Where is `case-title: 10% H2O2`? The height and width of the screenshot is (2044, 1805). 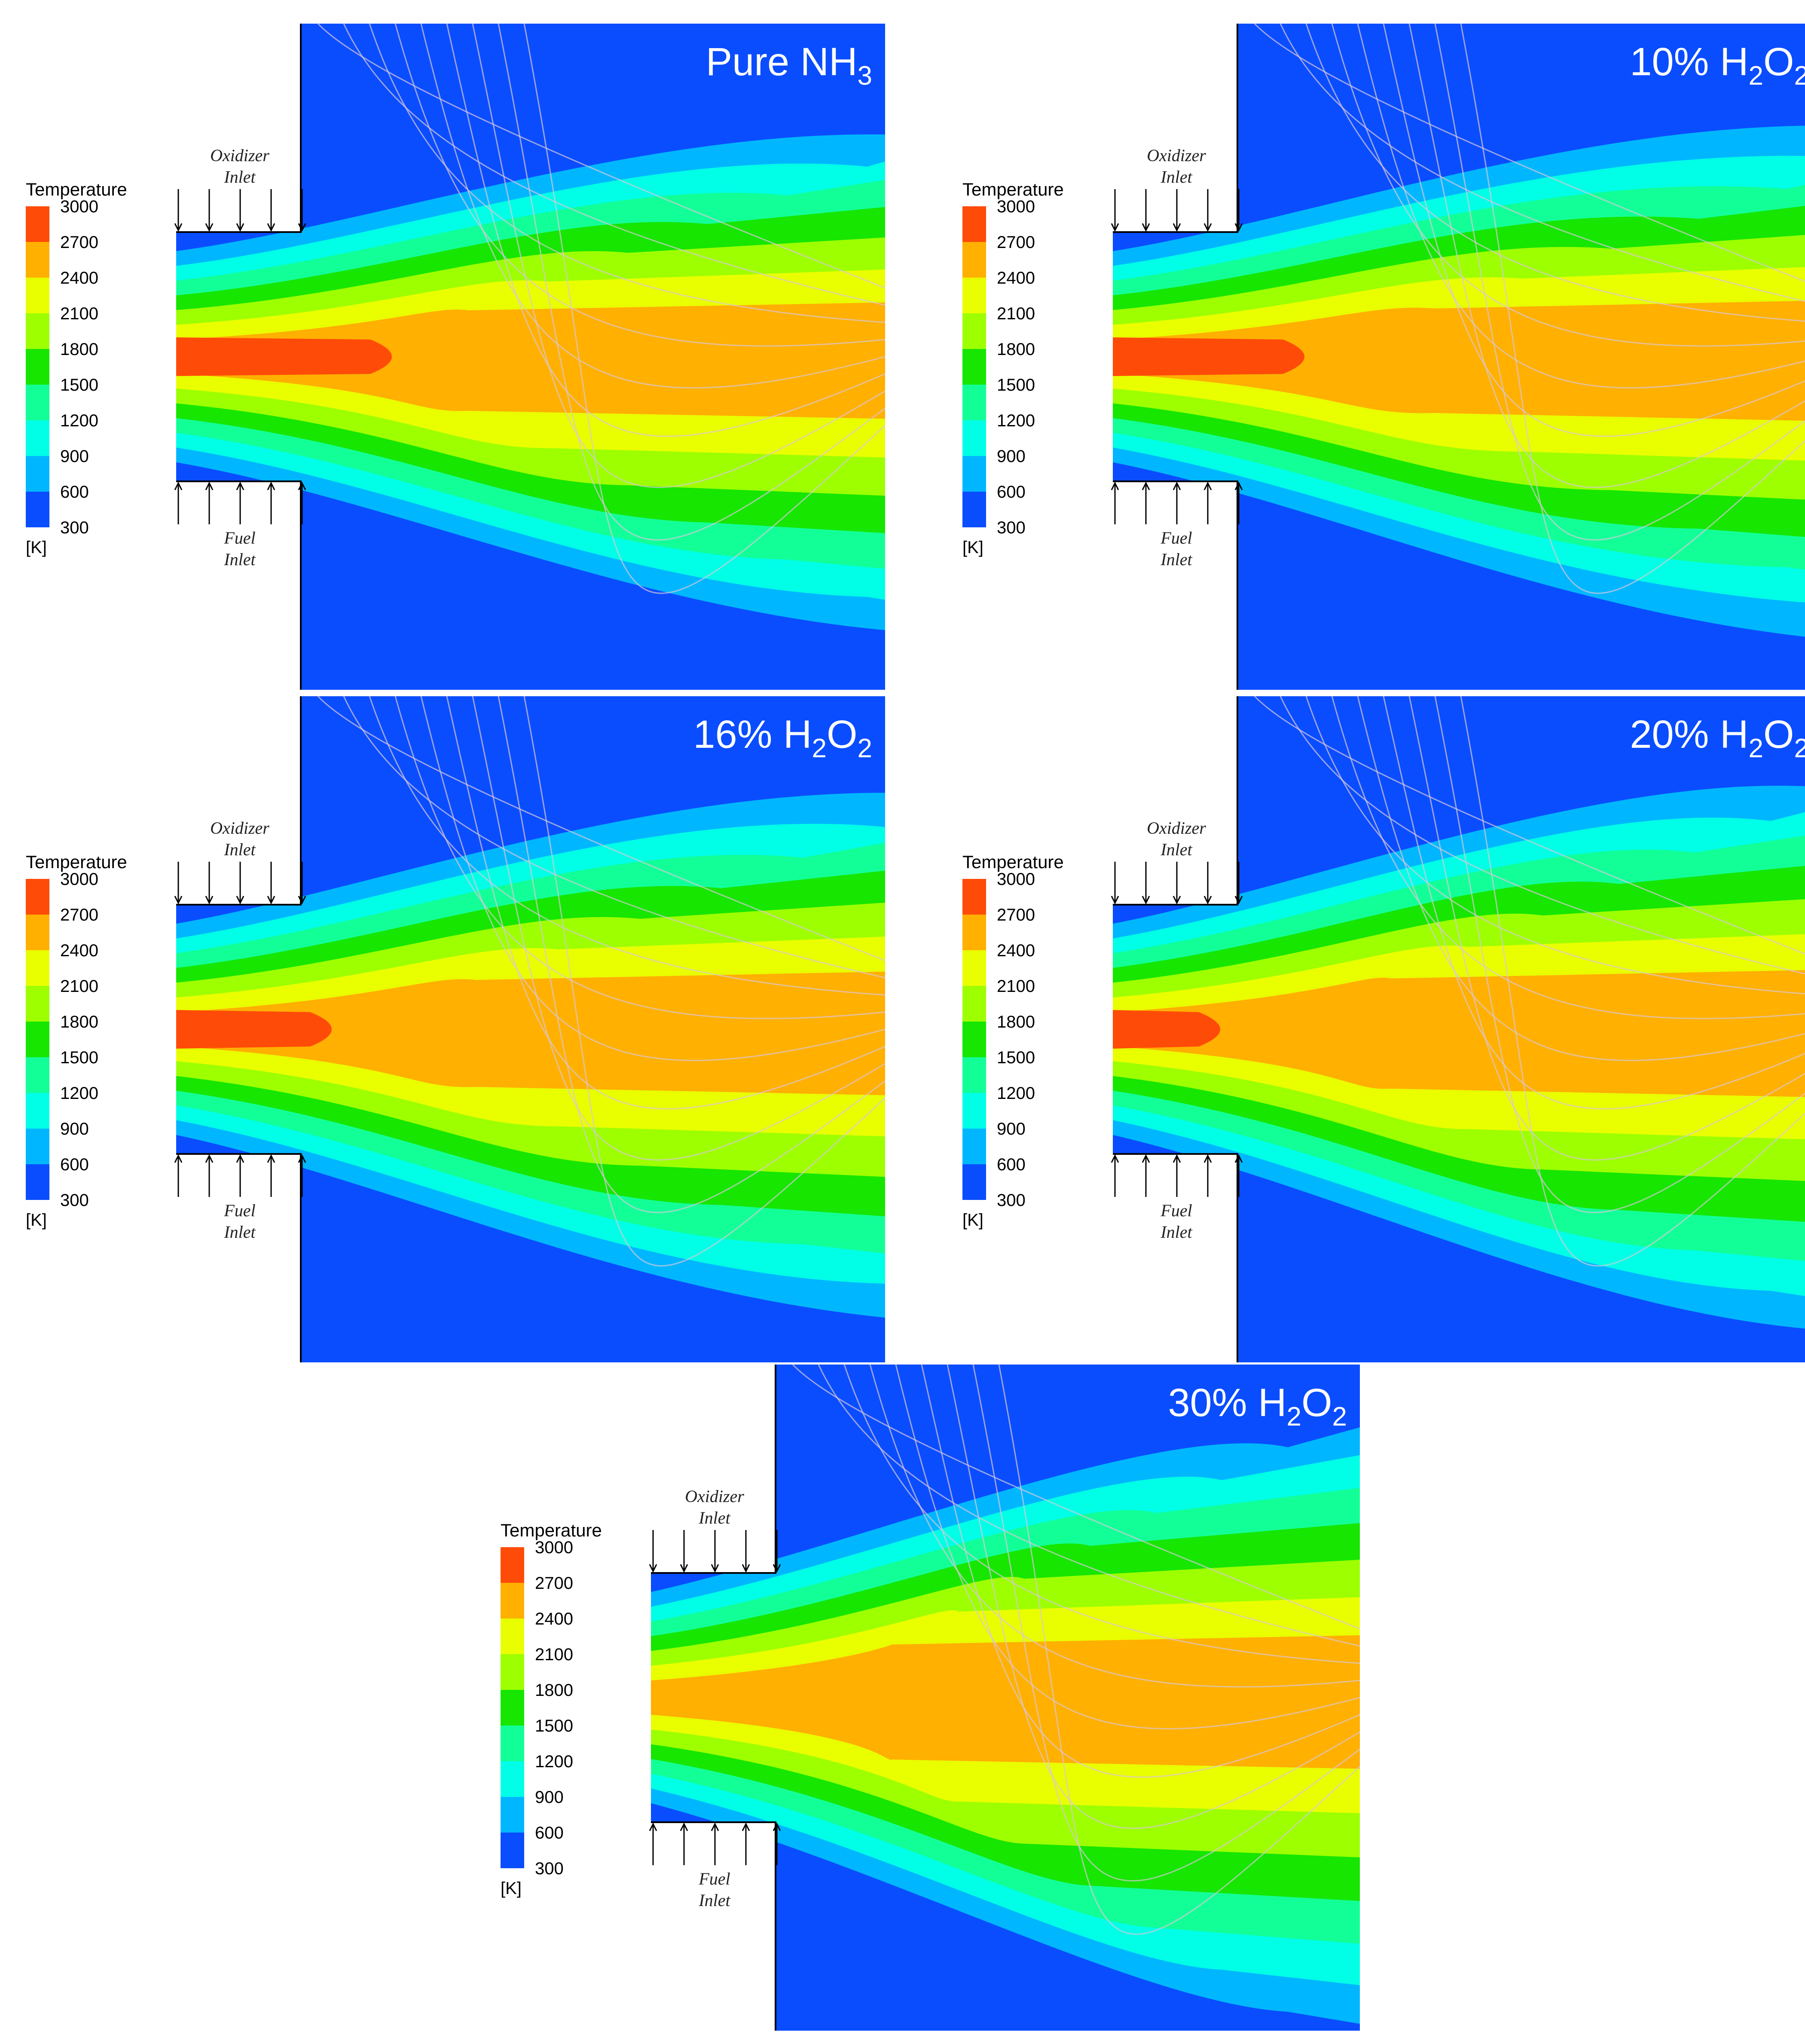
case-title: 10% H2O2 is located at coordinates (1717, 65).